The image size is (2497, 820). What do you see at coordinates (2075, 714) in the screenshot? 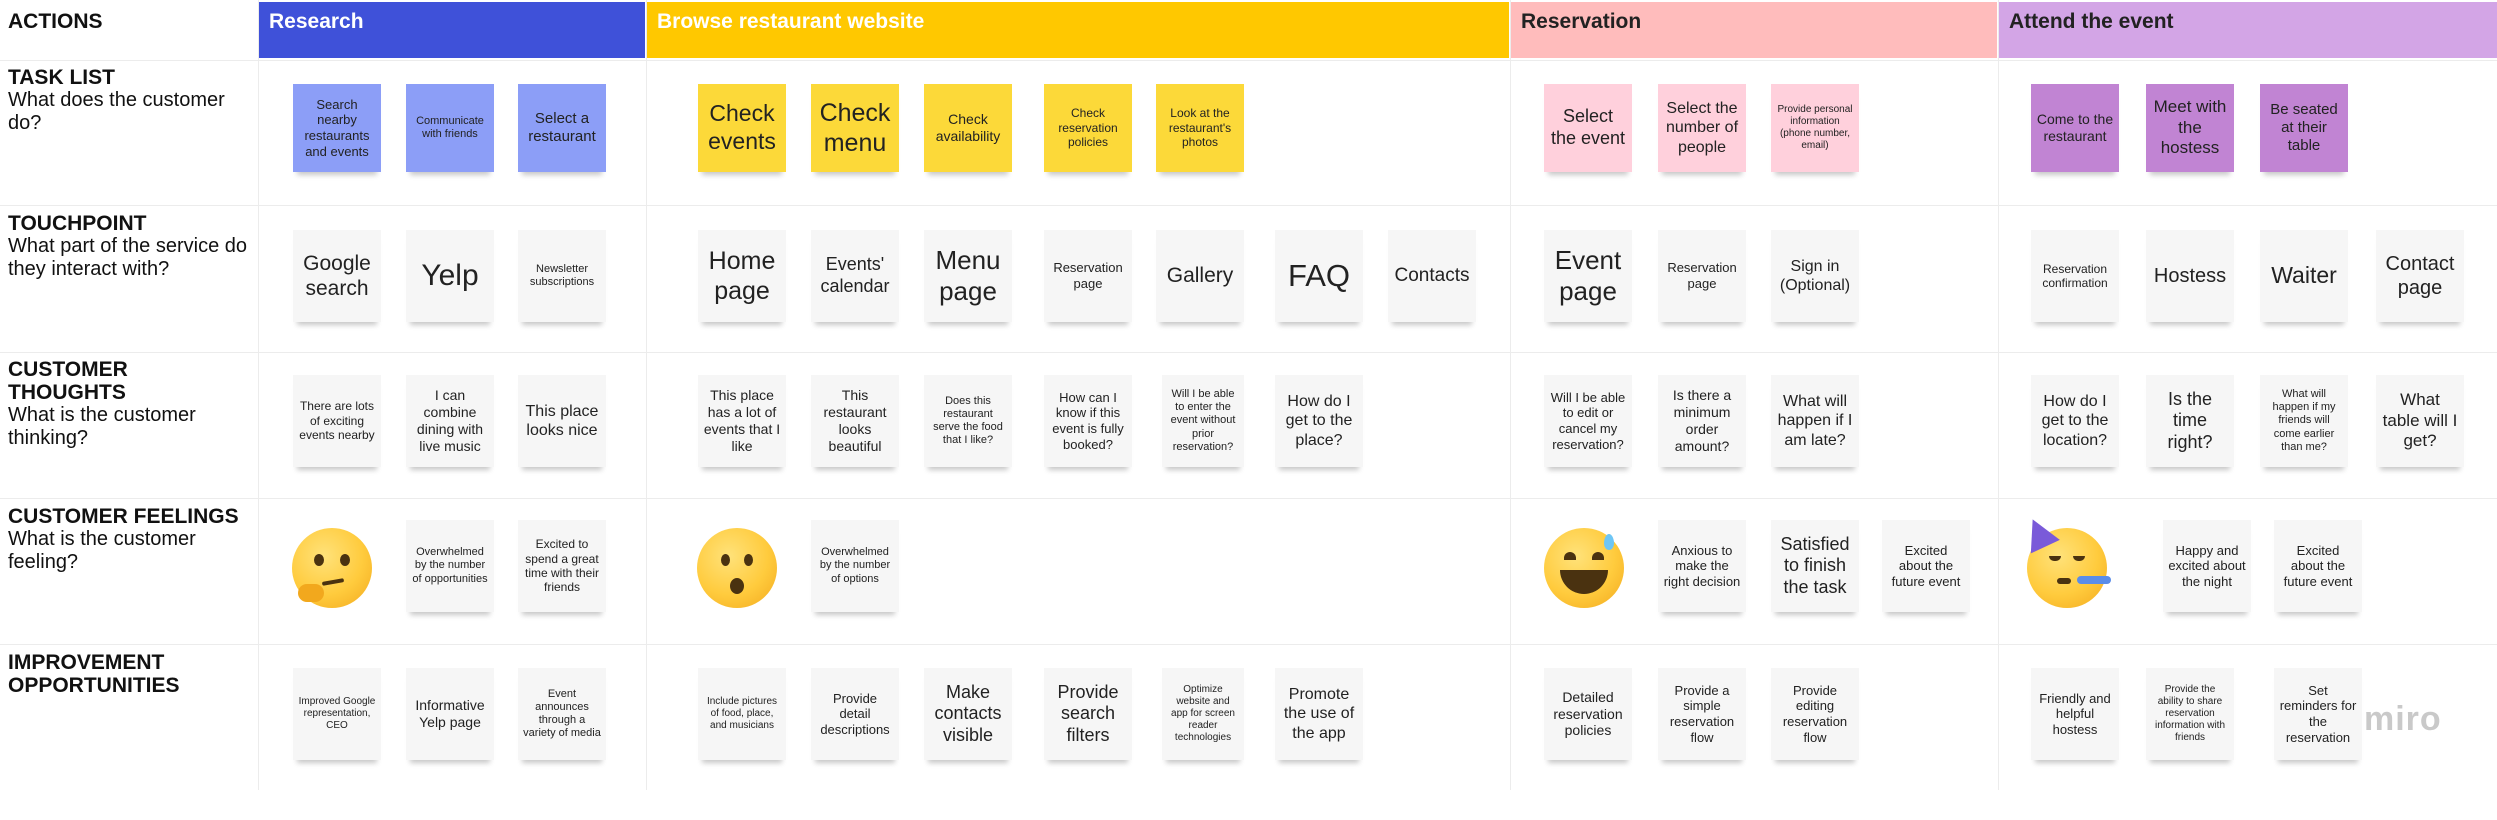
I see `sticky-note: Friendly and helpful hostess` at bounding box center [2075, 714].